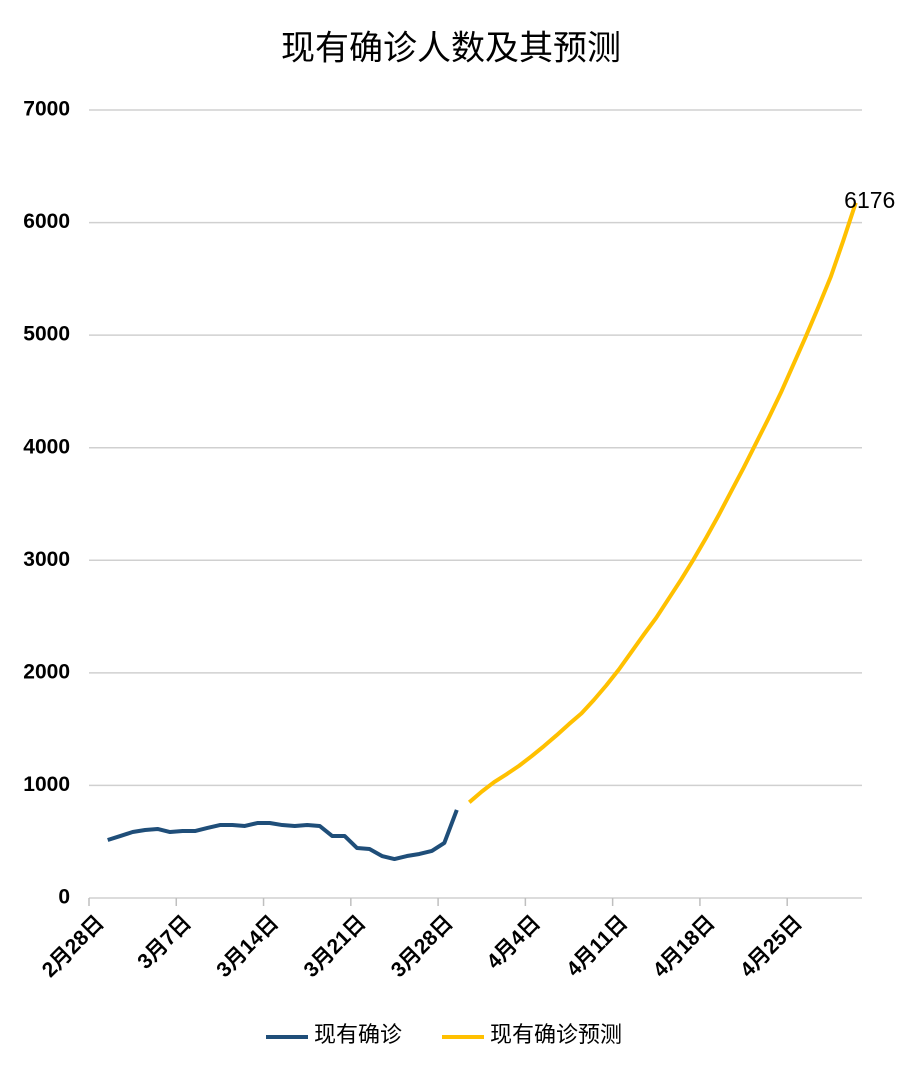 Image resolution: width=902 pixels, height=1073 pixels. What do you see at coordinates (422, 946) in the screenshot?
I see `x-tick-label: 3月28日` at bounding box center [422, 946].